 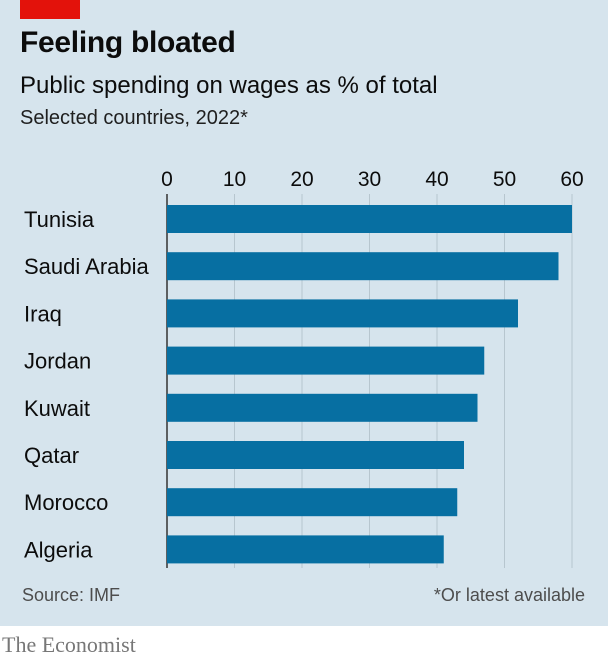 What do you see at coordinates (51, 455) in the screenshot?
I see `category-label: Qatar` at bounding box center [51, 455].